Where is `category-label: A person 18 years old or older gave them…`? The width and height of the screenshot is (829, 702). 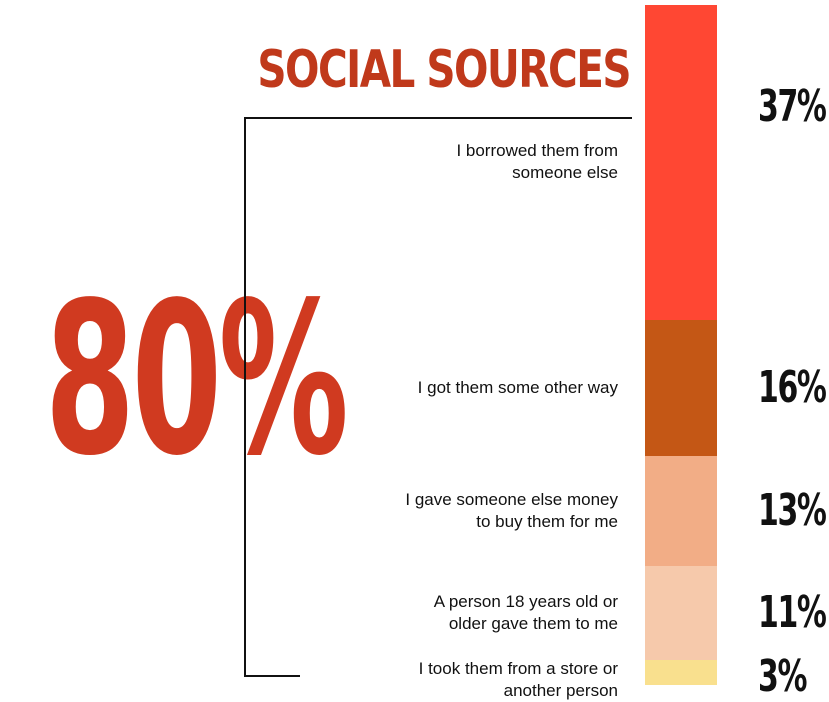
category-label: A person 18 years old or older gave them… is located at coordinates (525, 612).